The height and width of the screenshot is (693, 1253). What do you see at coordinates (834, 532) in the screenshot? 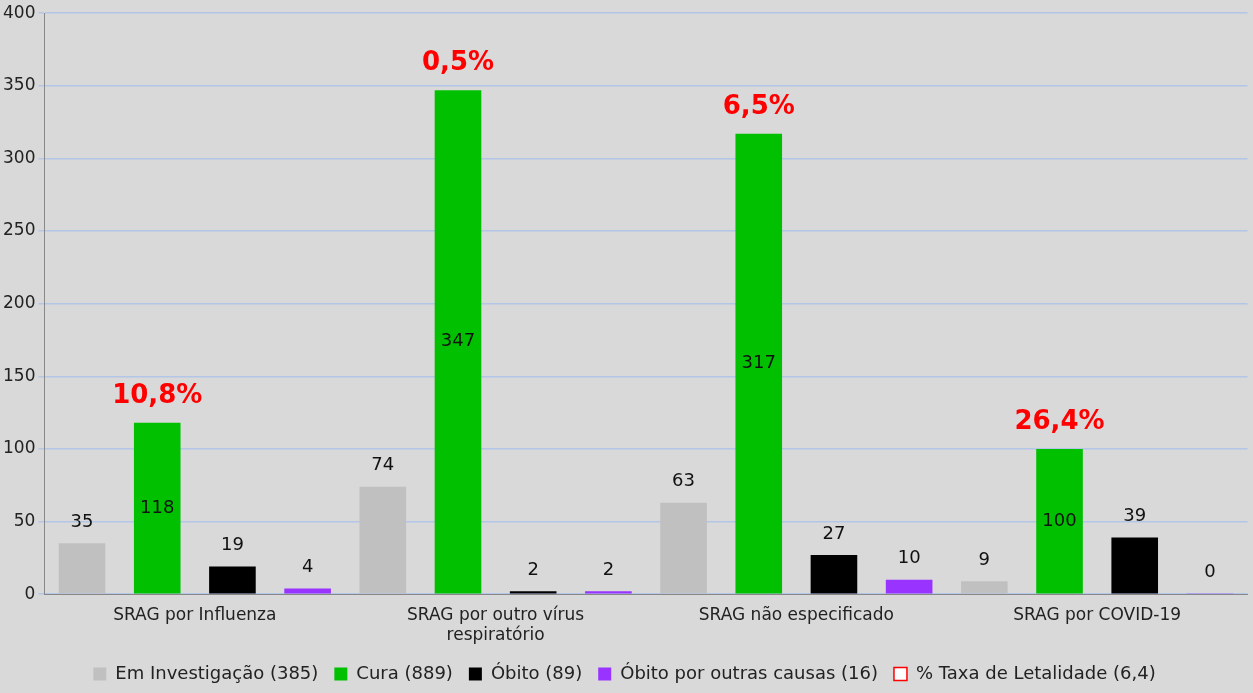
I see `data-label: 27` at bounding box center [834, 532].